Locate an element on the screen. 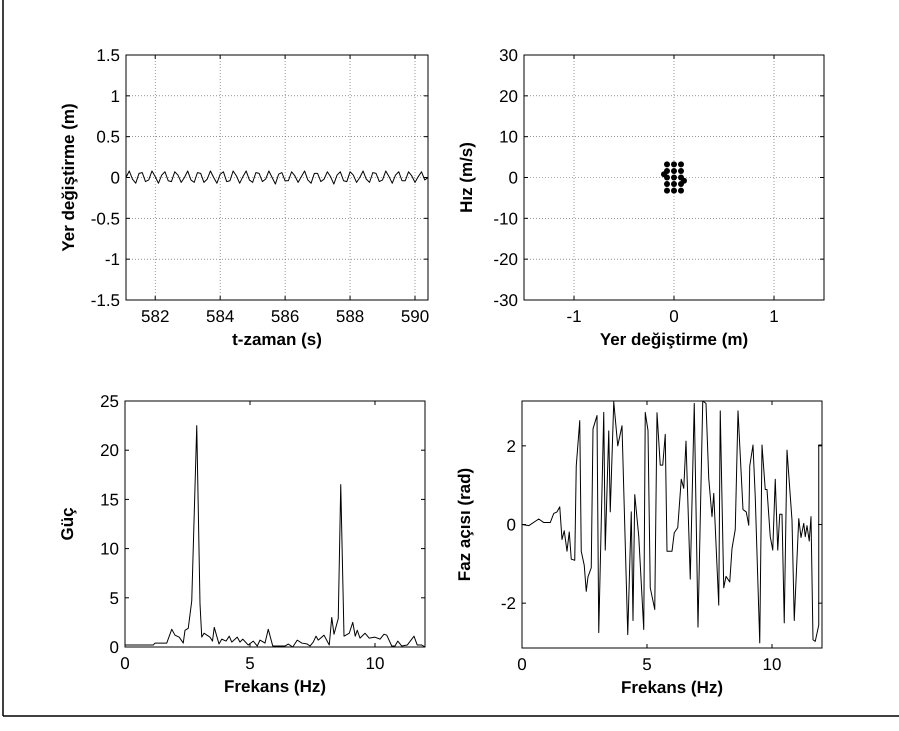  x-tick-label: 590 is located at coordinates (415, 316).